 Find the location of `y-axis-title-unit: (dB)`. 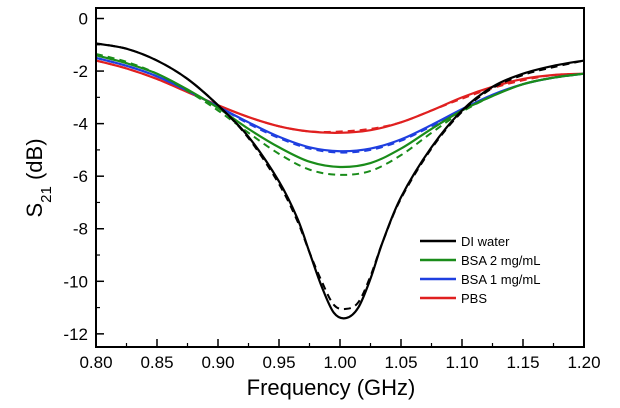

y-axis-title-unit: (dB) is located at coordinates (34, 162).